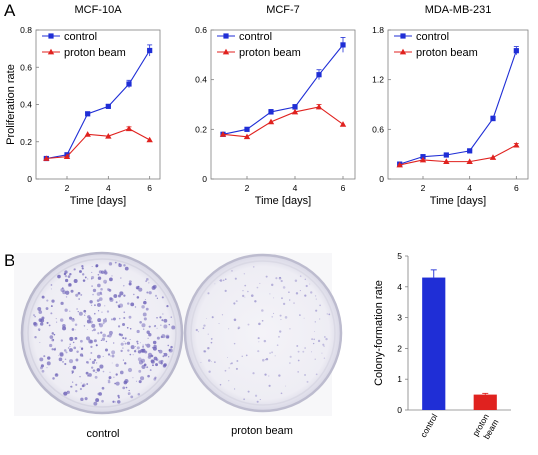 This screenshot has width=538, height=455. Describe the element at coordinates (283, 104) in the screenshot. I see `plot-frame` at that location.